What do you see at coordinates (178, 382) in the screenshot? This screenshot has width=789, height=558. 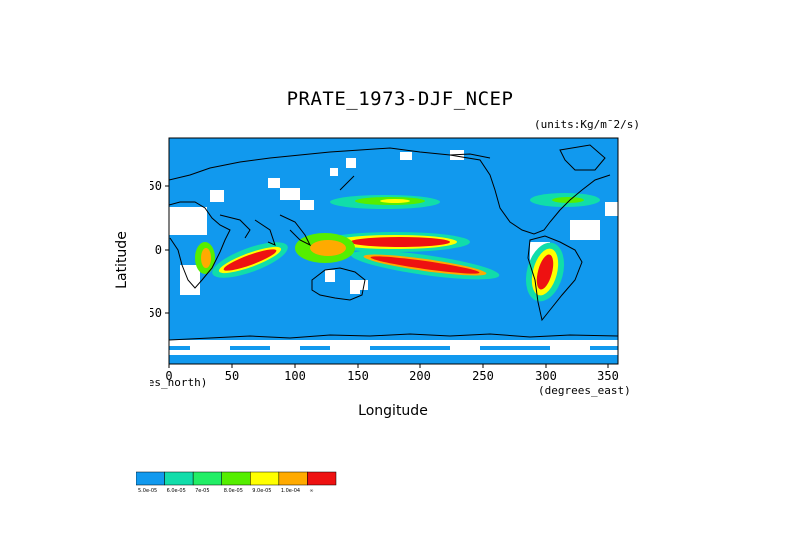 I see `y-unit-label: (degrees_north)` at bounding box center [178, 382].